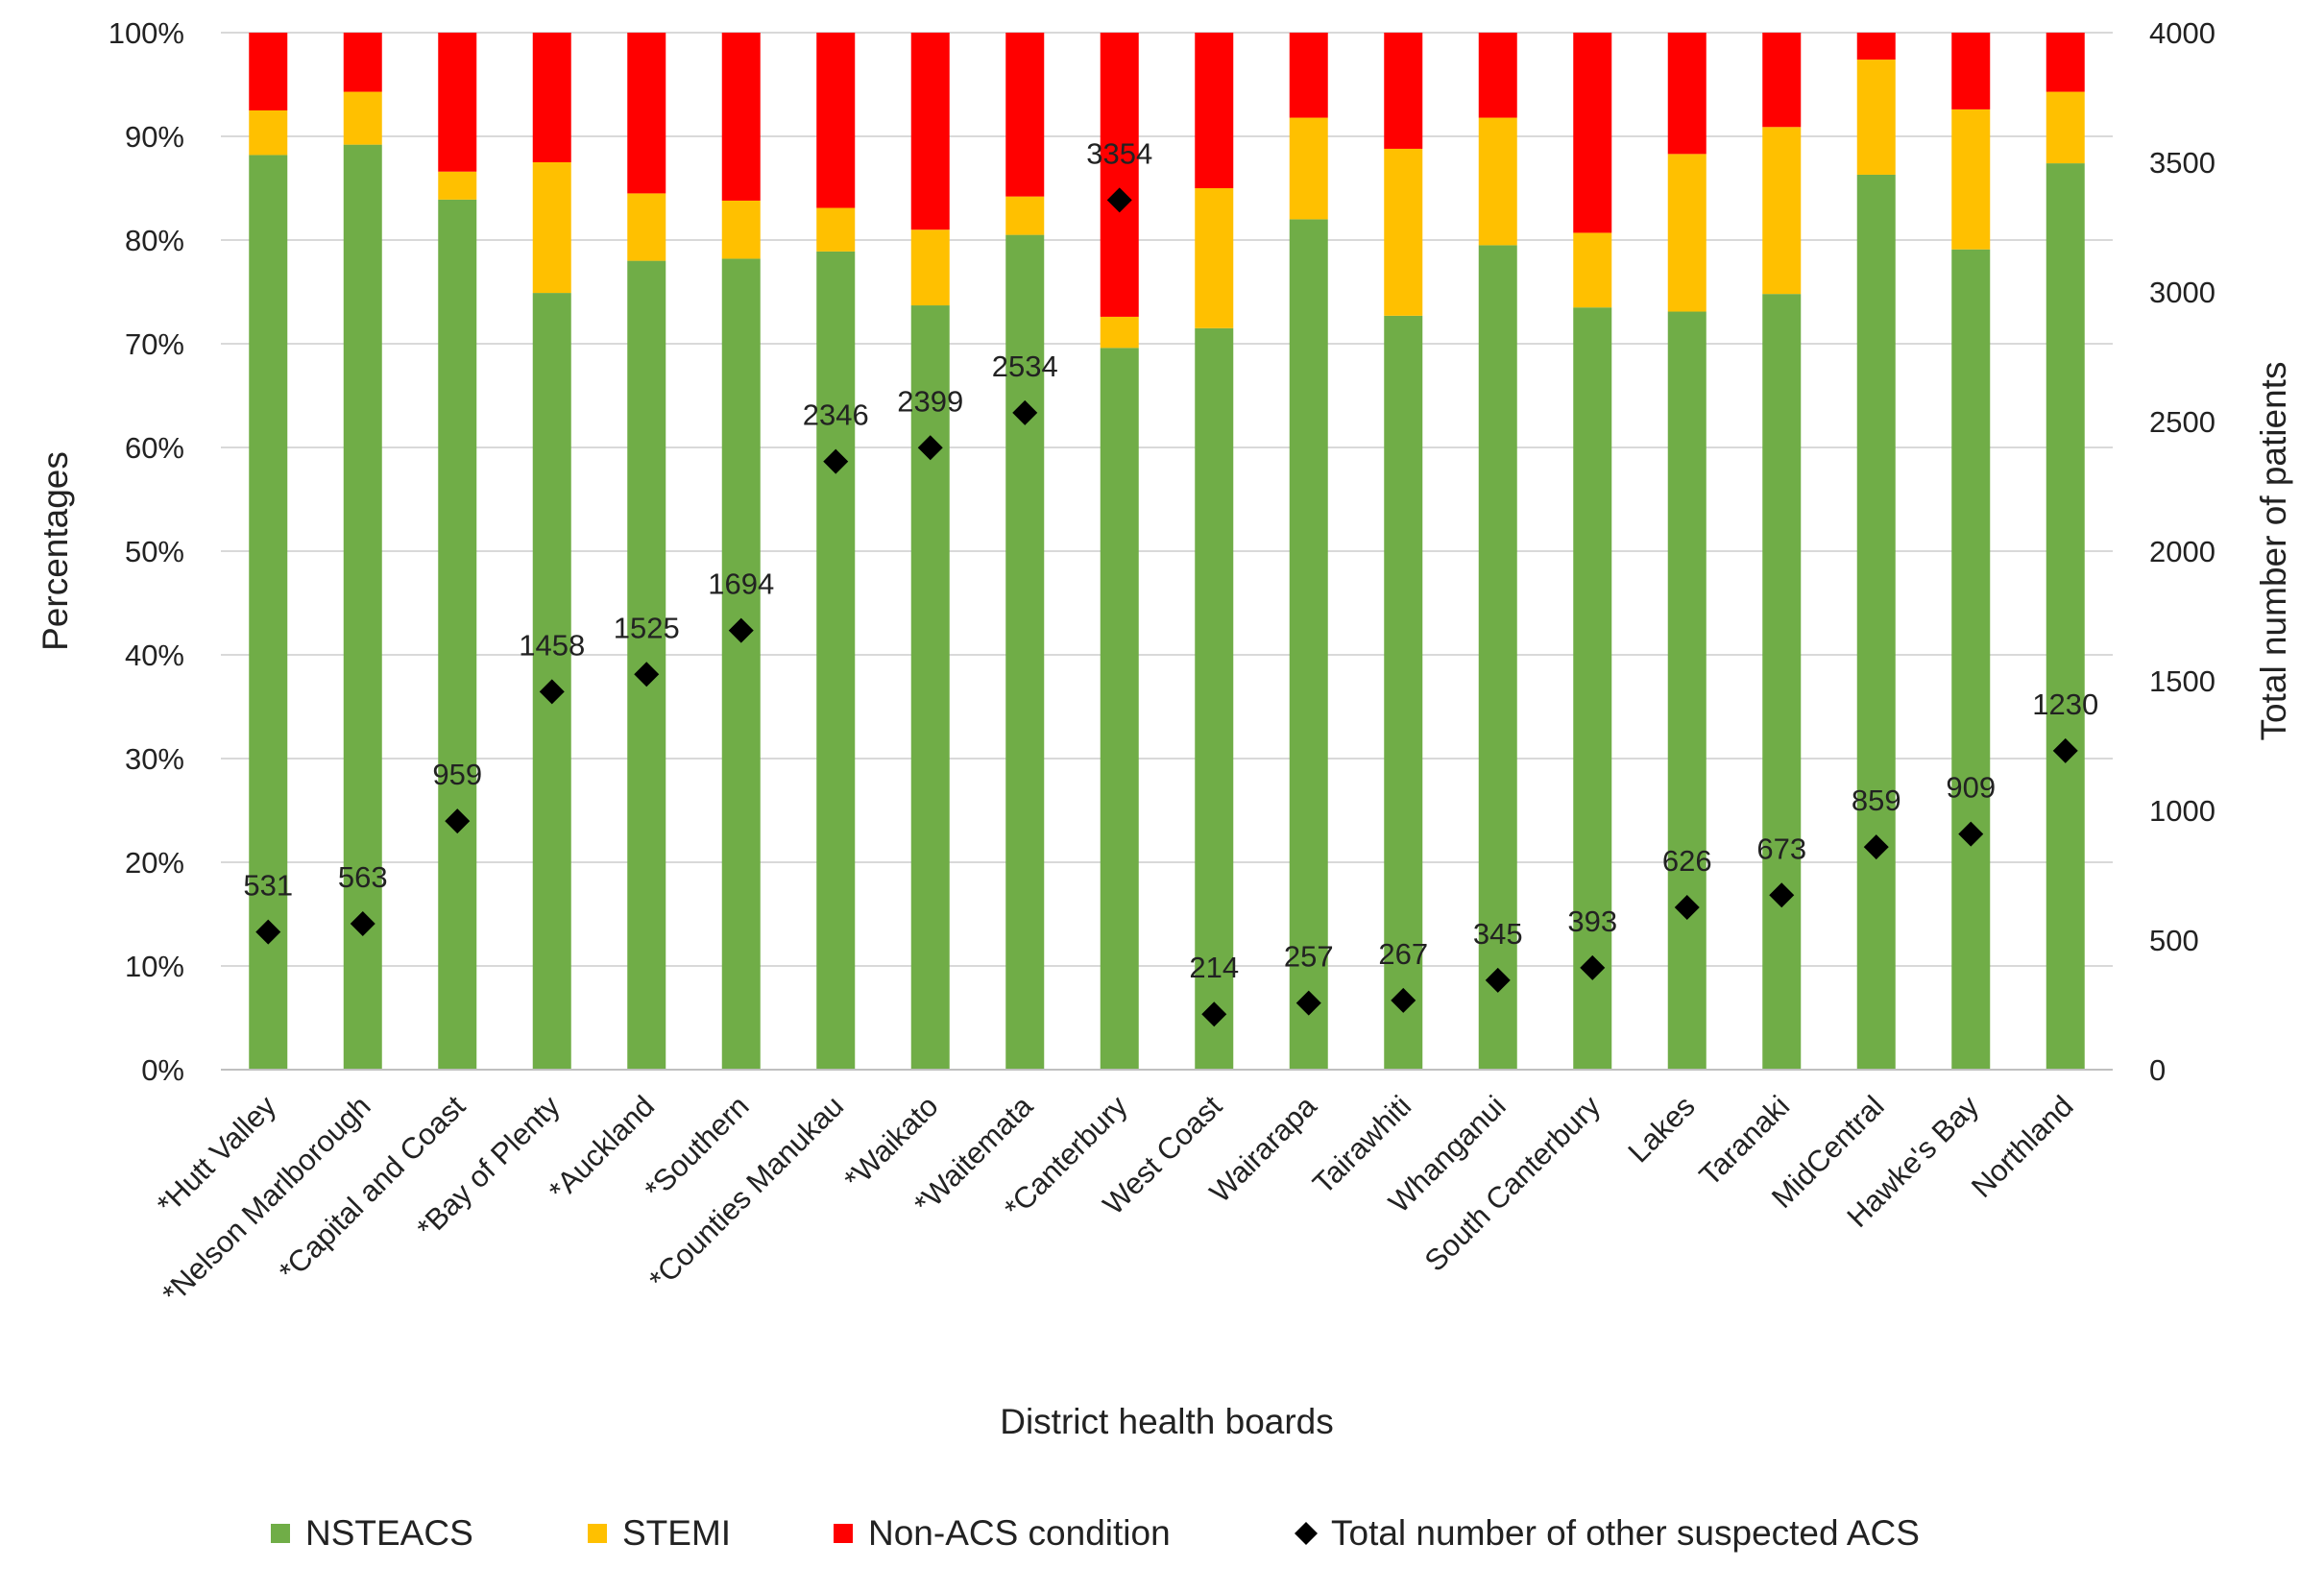 The height and width of the screenshot is (1592, 2324). Describe the element at coordinates (2182, 681) in the screenshot. I see `y2-tick-label: 1500` at that location.